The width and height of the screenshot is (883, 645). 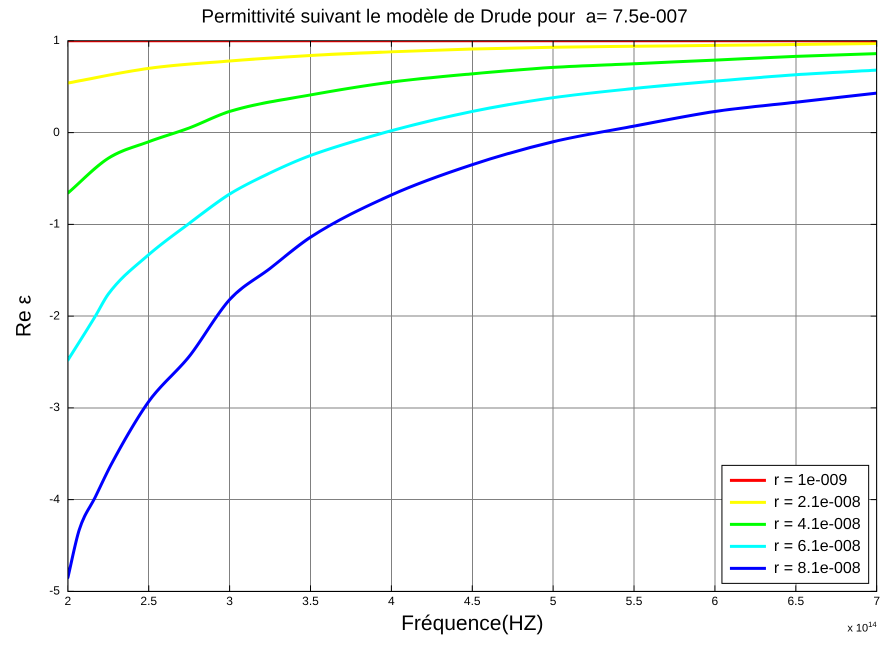 I want to click on y-tick-label: -3, so click(x=54, y=407).